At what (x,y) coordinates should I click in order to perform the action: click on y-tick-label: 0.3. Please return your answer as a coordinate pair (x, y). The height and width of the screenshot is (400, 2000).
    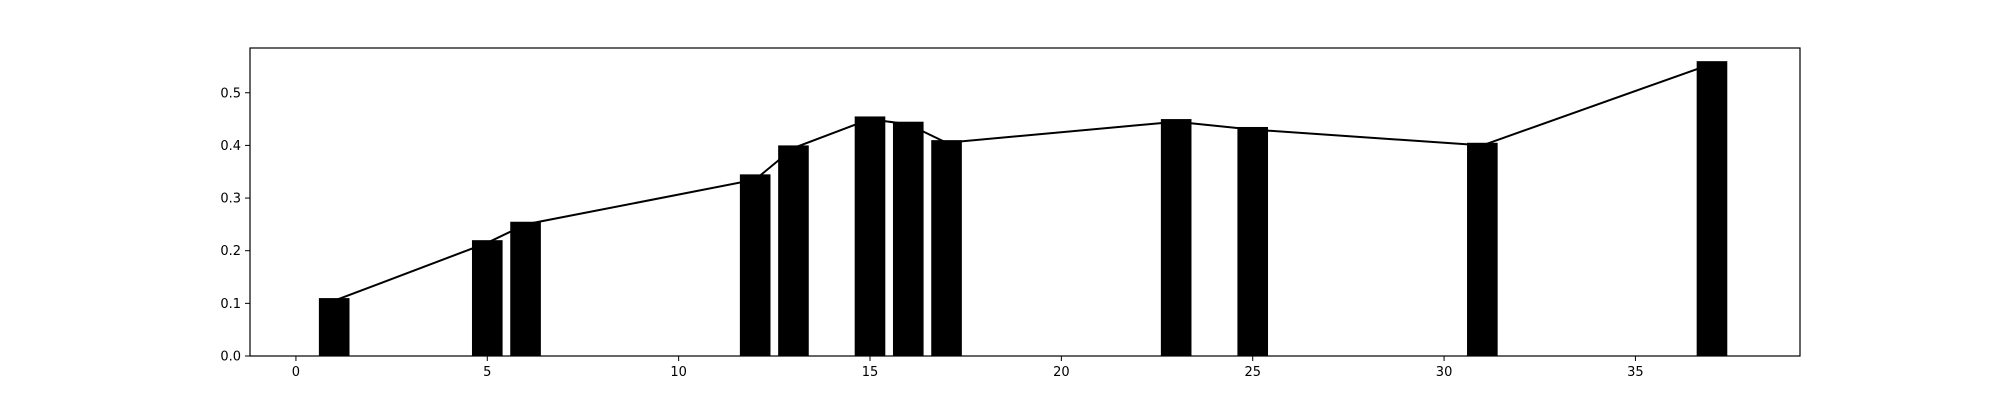
    Looking at the image, I should click on (230, 199).